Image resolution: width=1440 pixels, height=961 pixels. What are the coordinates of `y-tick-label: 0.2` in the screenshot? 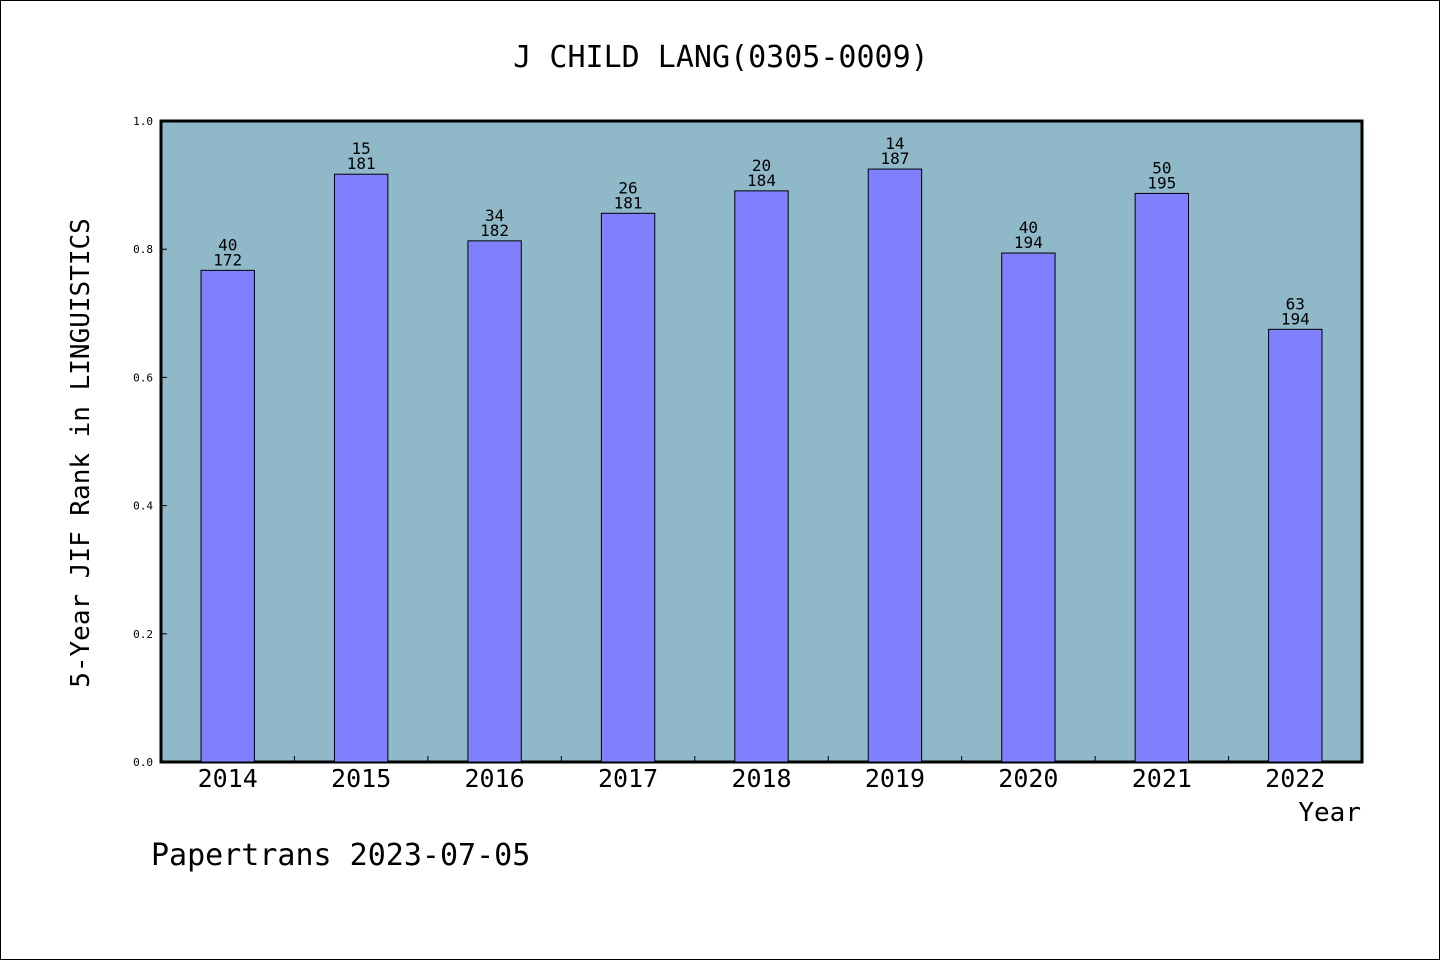 It's located at (143, 634).